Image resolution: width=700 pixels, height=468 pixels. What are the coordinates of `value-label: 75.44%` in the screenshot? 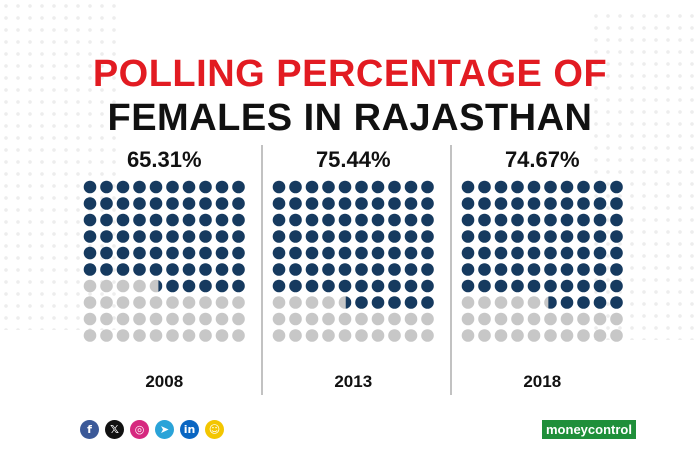 It's located at (353, 159).